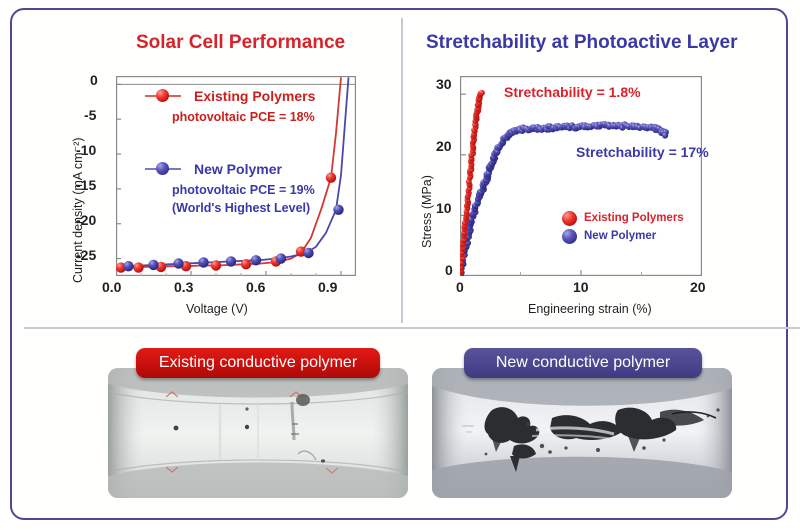  I want to click on ss-plot-area, so click(581, 176).